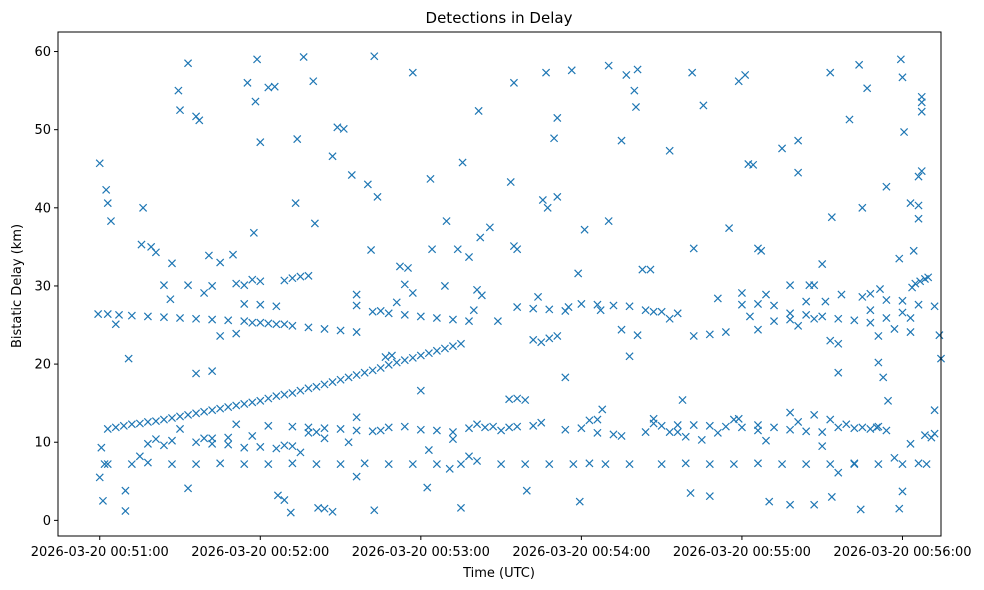 This screenshot has height=590, width=984. What do you see at coordinates (902, 552) in the screenshot?
I see `x-tick-label: 2026-03-20 00:56:00` at bounding box center [902, 552].